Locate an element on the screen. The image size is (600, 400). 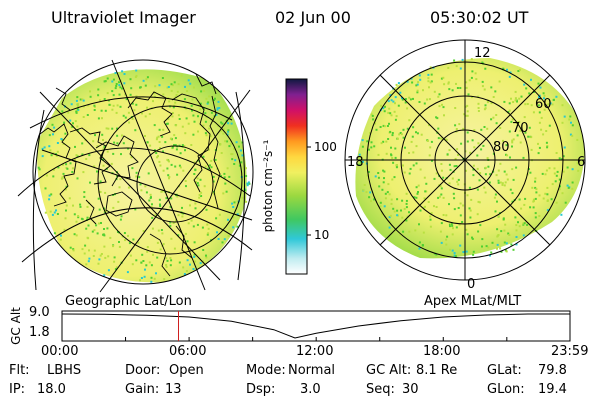
time-label: 05:30:02 UT is located at coordinates (479, 17).